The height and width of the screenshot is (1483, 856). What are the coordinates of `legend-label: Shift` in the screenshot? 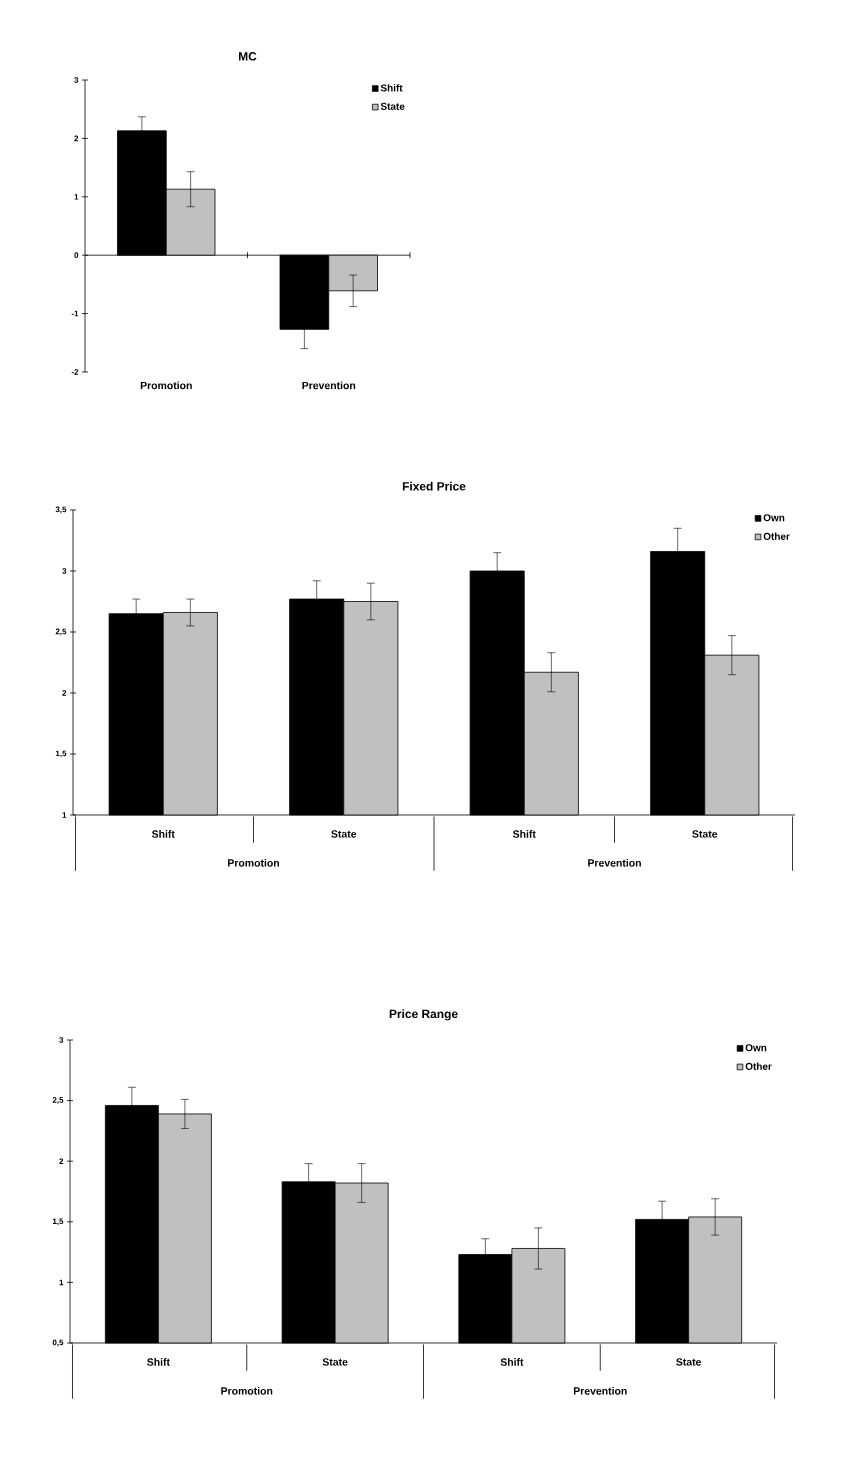 It's located at (391, 88).